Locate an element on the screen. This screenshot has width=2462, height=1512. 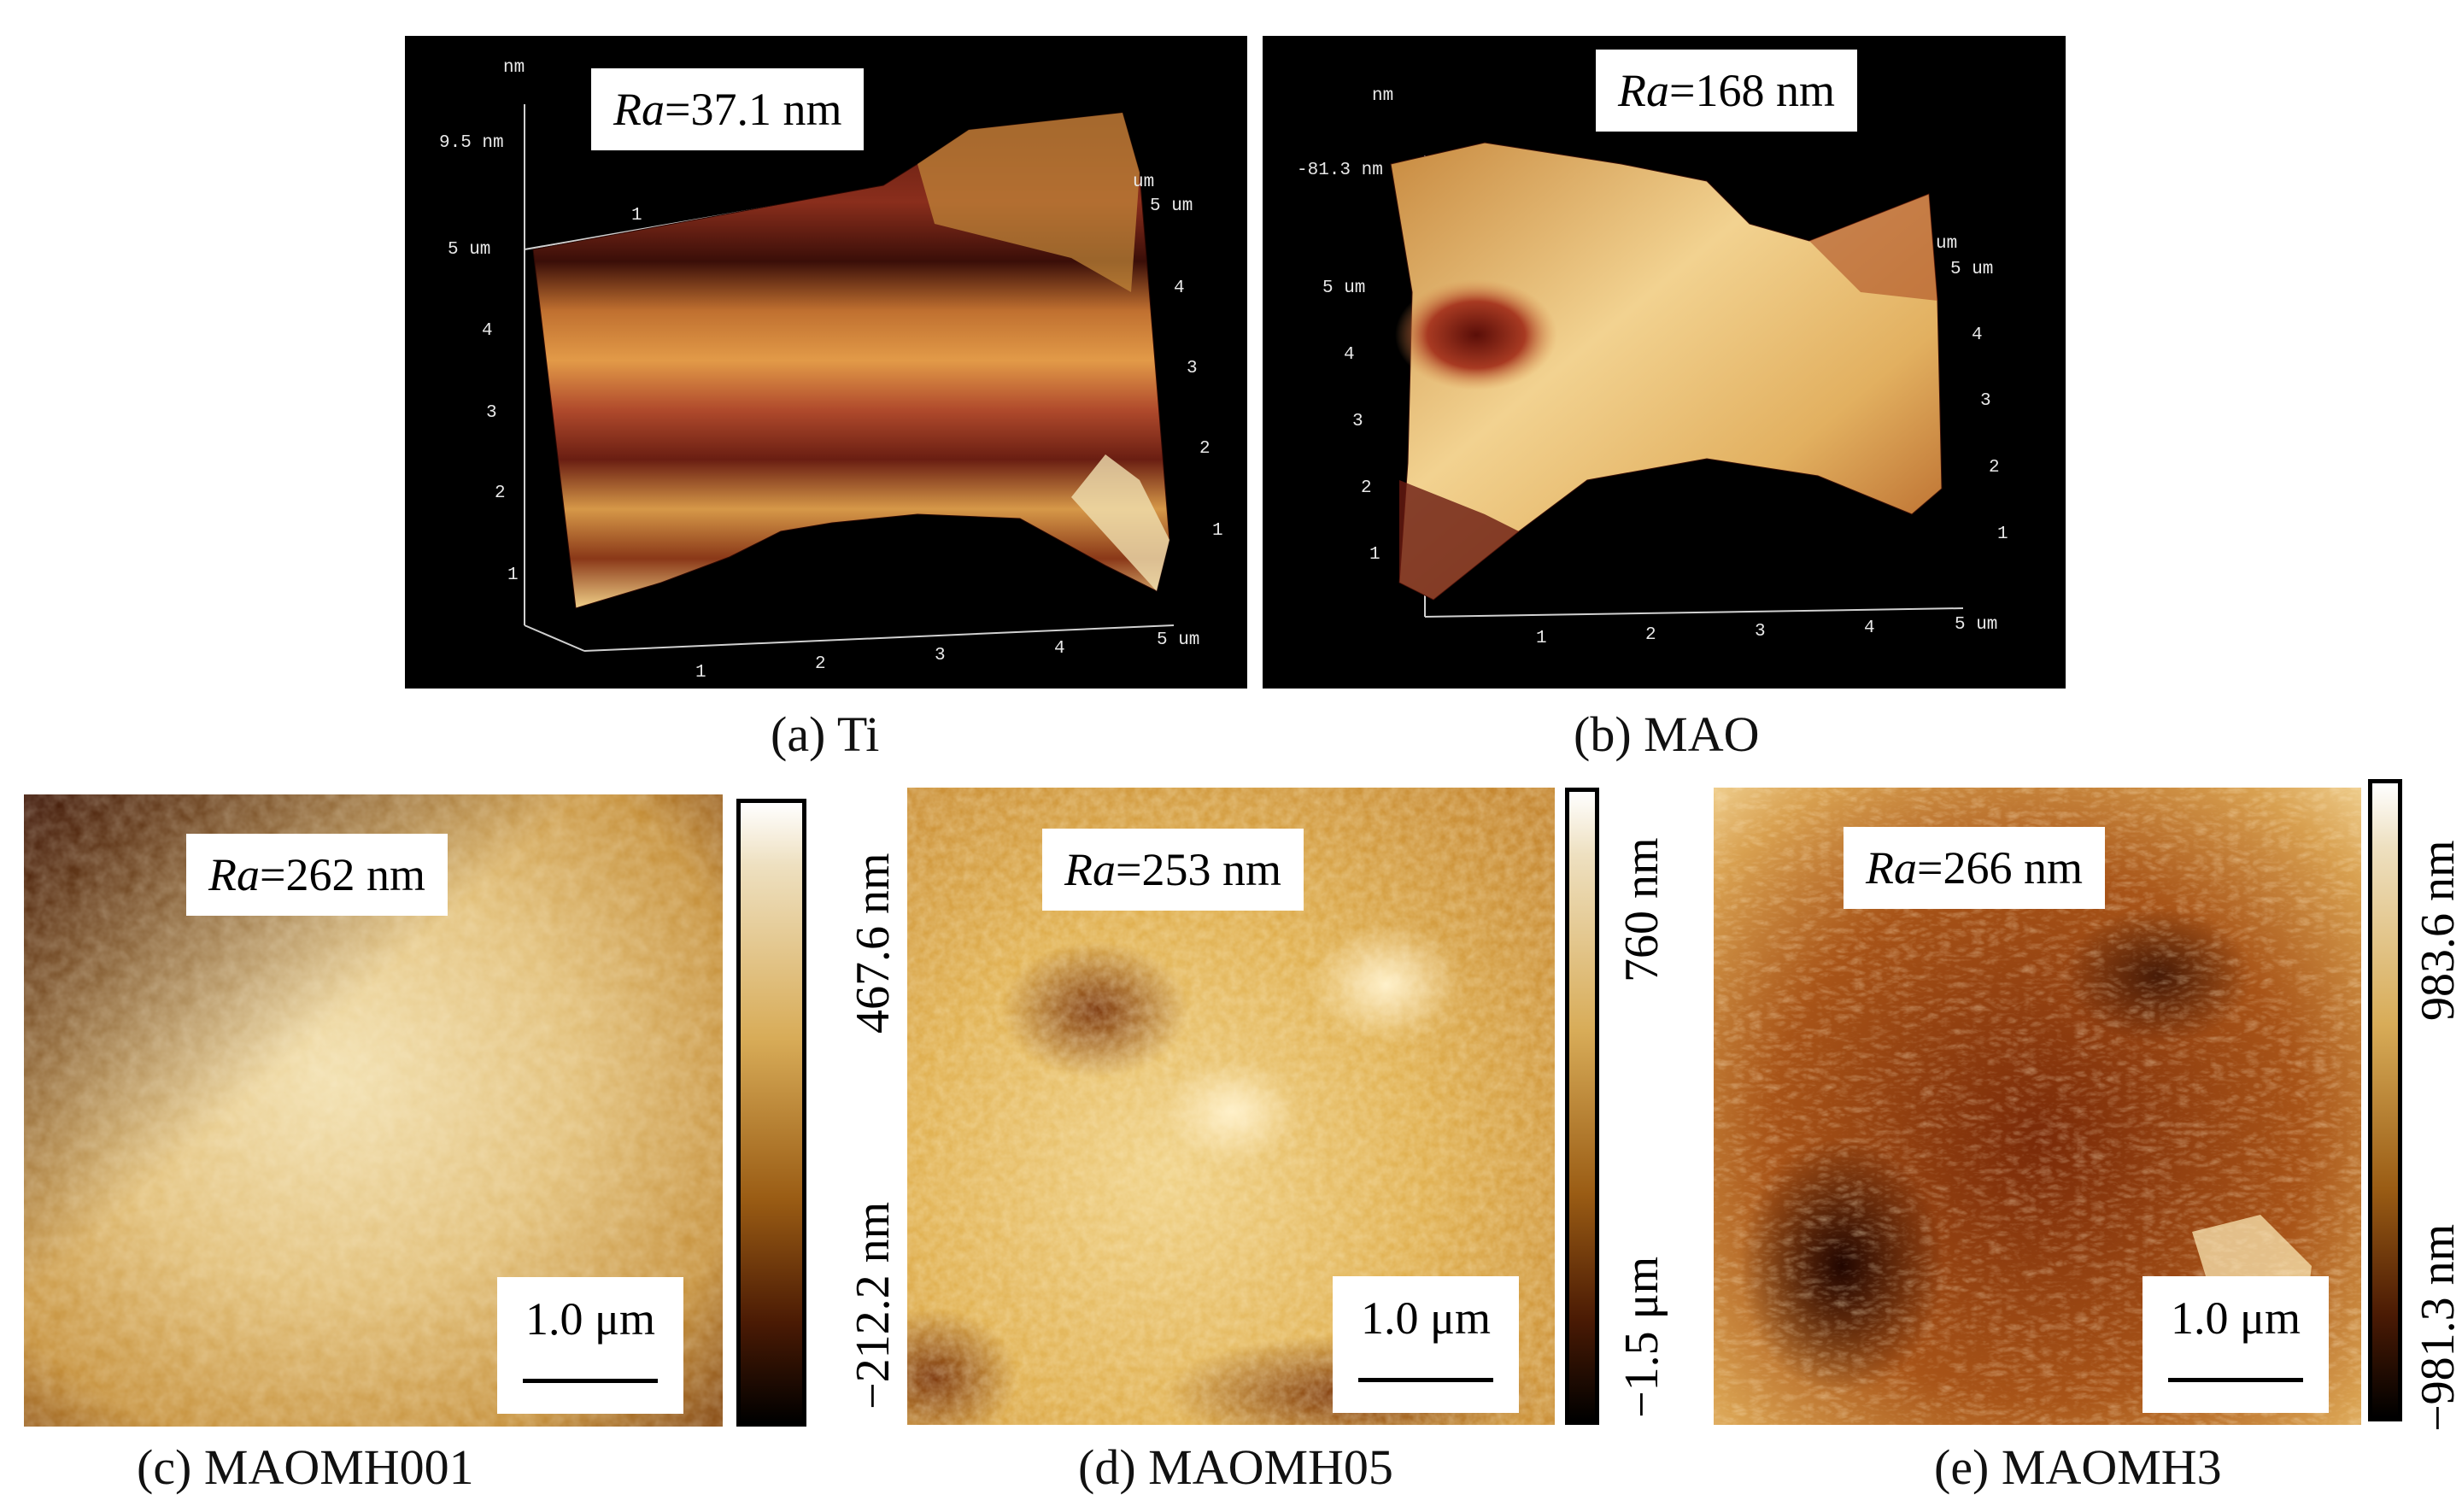
a-right-tick-2: 2 is located at coordinates (1204, 449).